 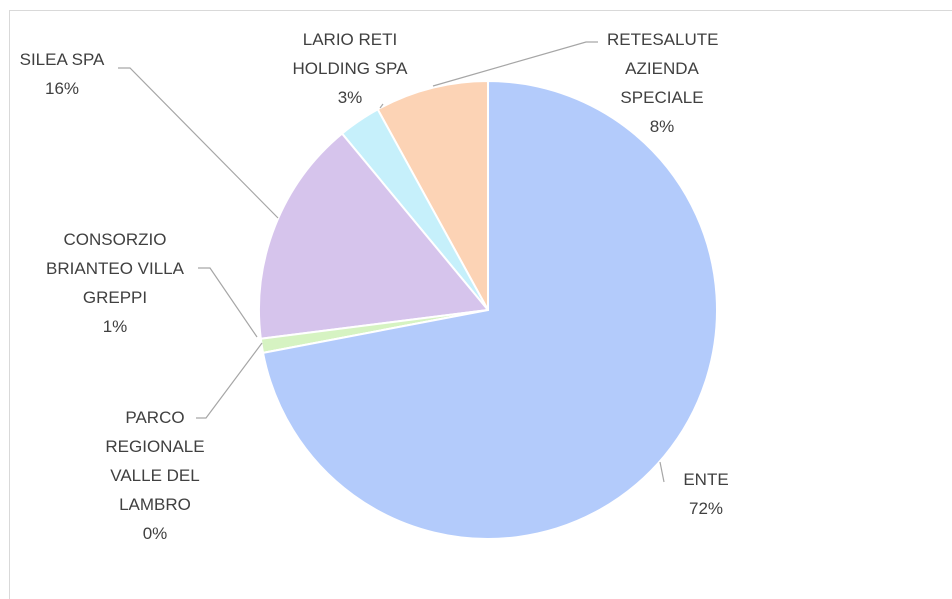 What do you see at coordinates (155, 461) in the screenshot?
I see `slice-name: PARCO REGIONALE VALLE DEL LAMBRO` at bounding box center [155, 461].